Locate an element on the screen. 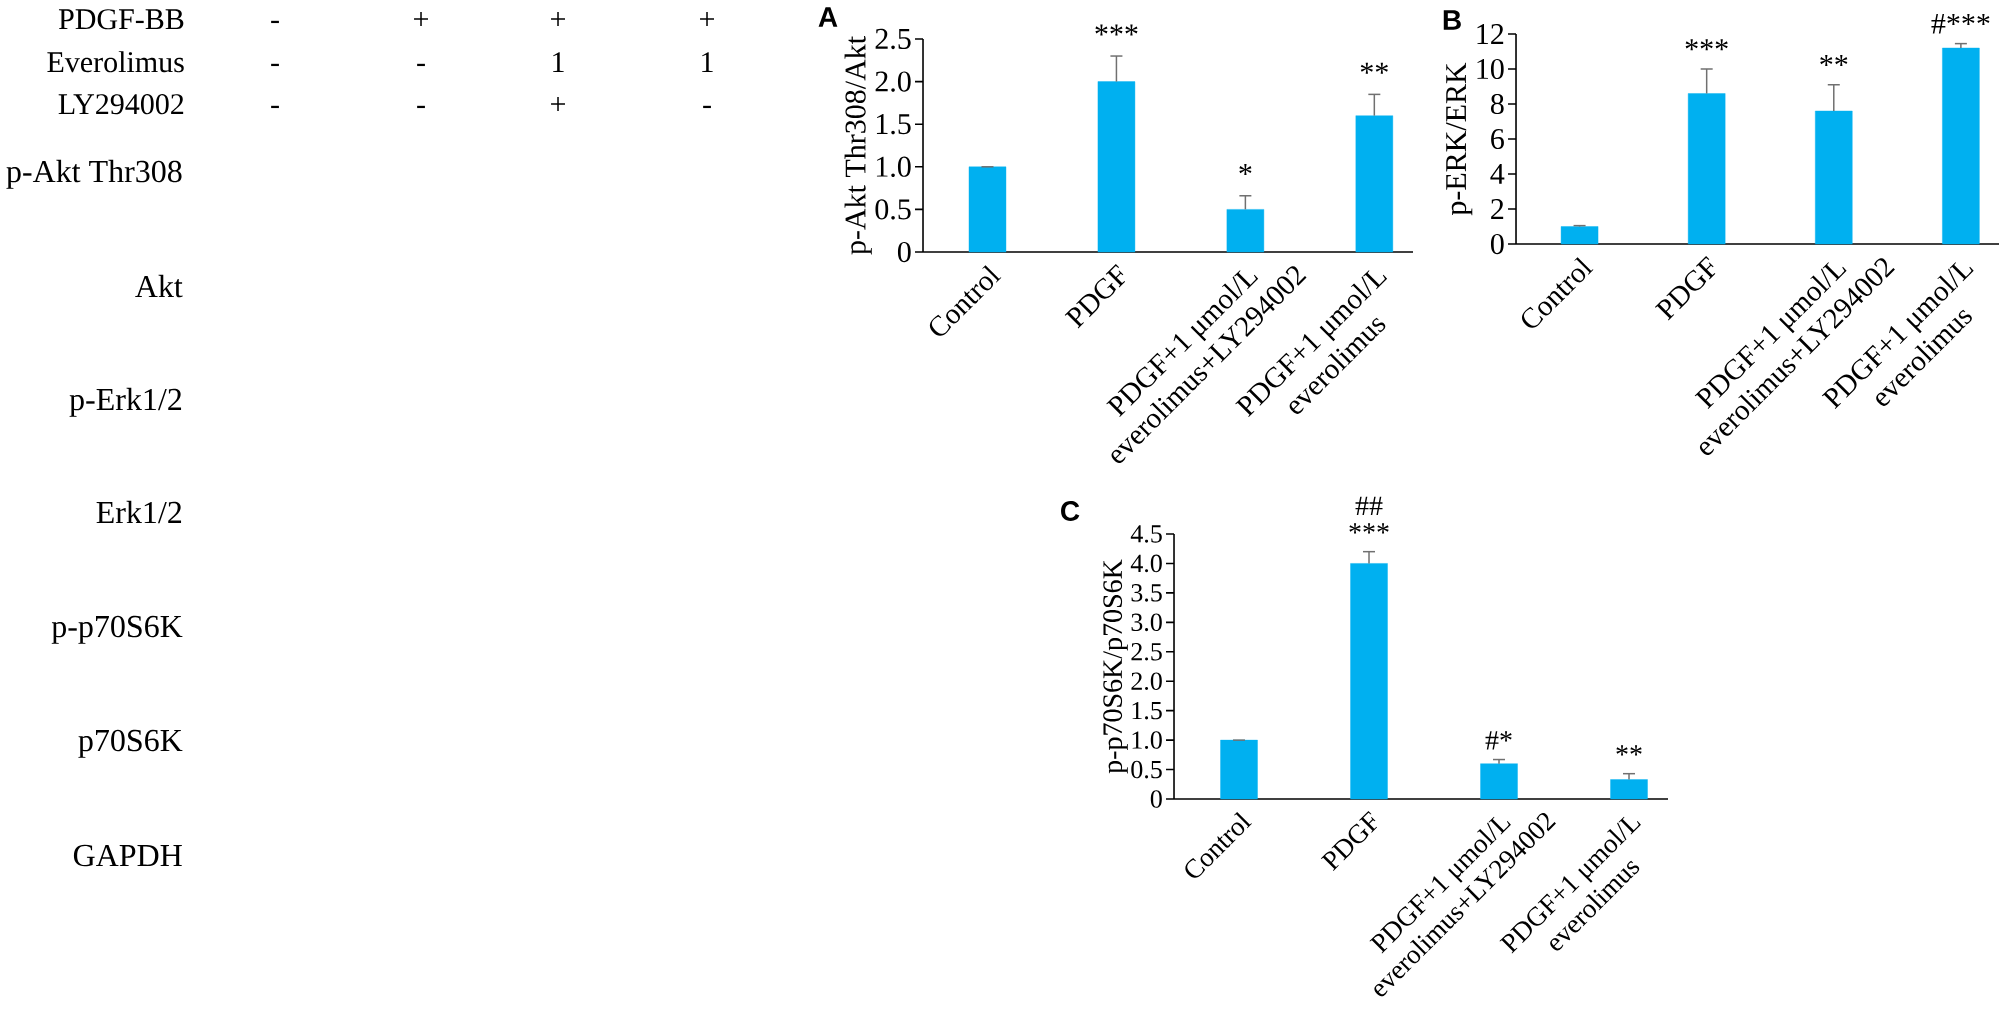 The image size is (2007, 1013). y-tick-label: 2 is located at coordinates (1497, 209).